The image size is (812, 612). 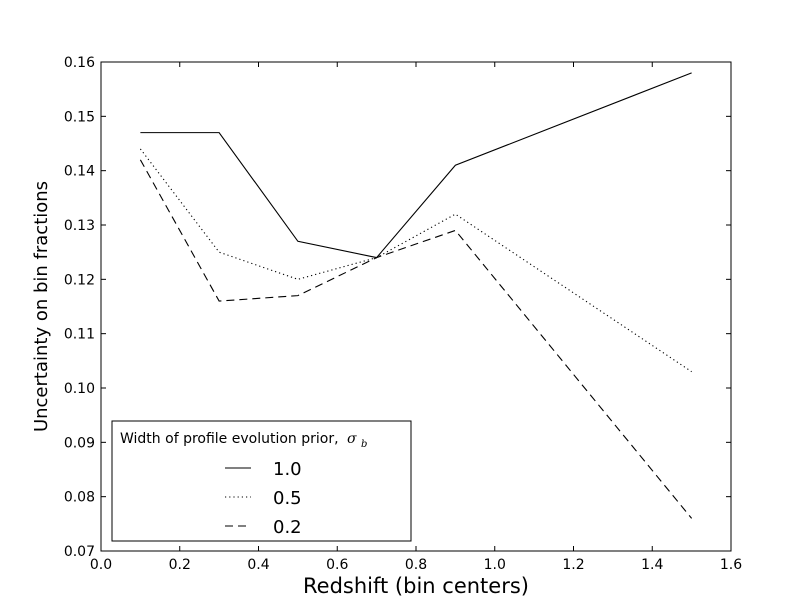 I want to click on y-tick-label: 0.10, so click(x=79, y=389).